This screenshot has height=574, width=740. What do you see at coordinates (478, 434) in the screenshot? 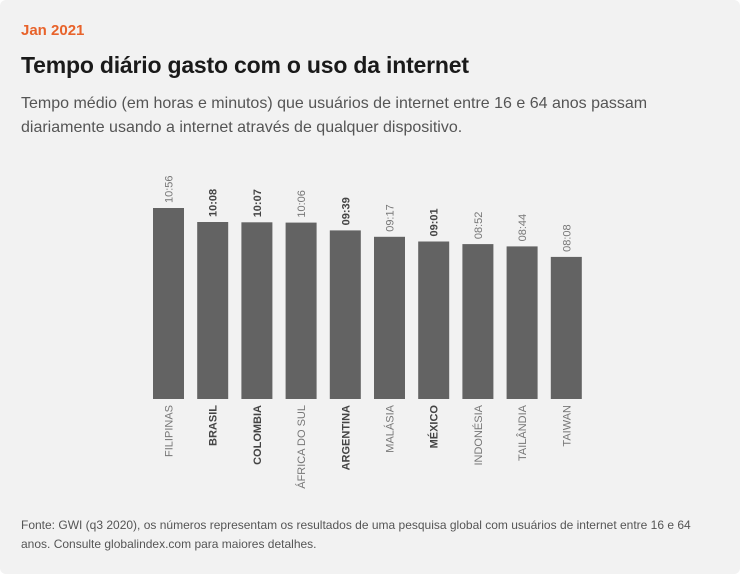
I see `category-label: INDONÉSIA` at bounding box center [478, 434].